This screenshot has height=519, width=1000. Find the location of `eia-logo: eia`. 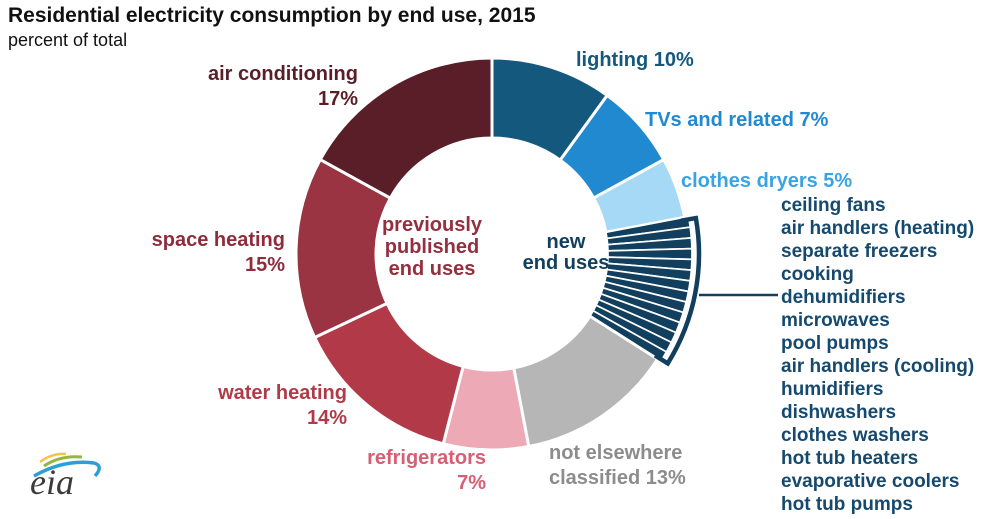

eia-logo: eia is located at coordinates (65, 477).